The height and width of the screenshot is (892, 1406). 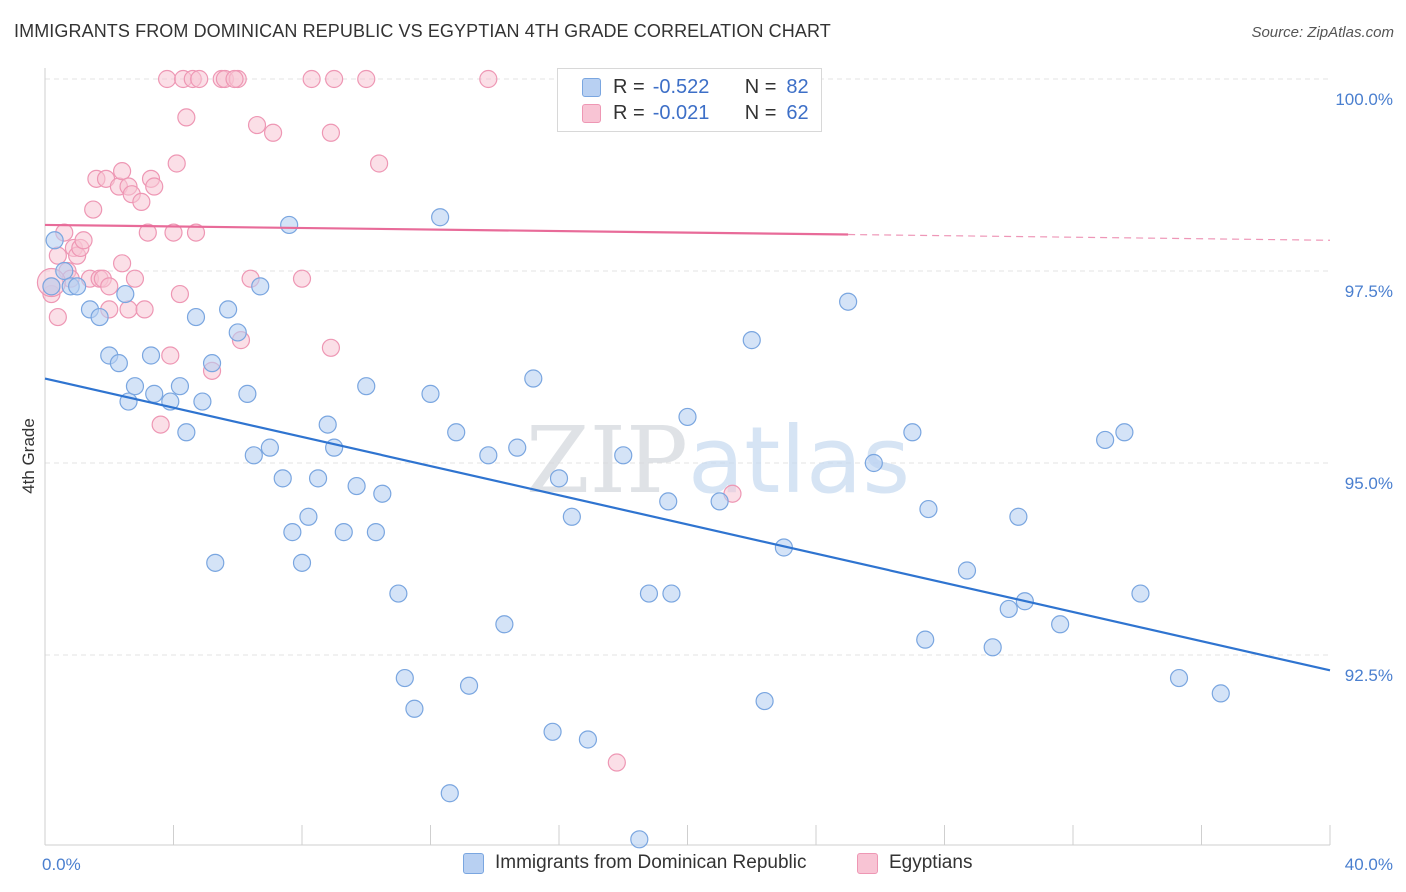 What do you see at coordinates (61, 864) in the screenshot?
I see `x-tick-label: 0.0%` at bounding box center [61, 864].